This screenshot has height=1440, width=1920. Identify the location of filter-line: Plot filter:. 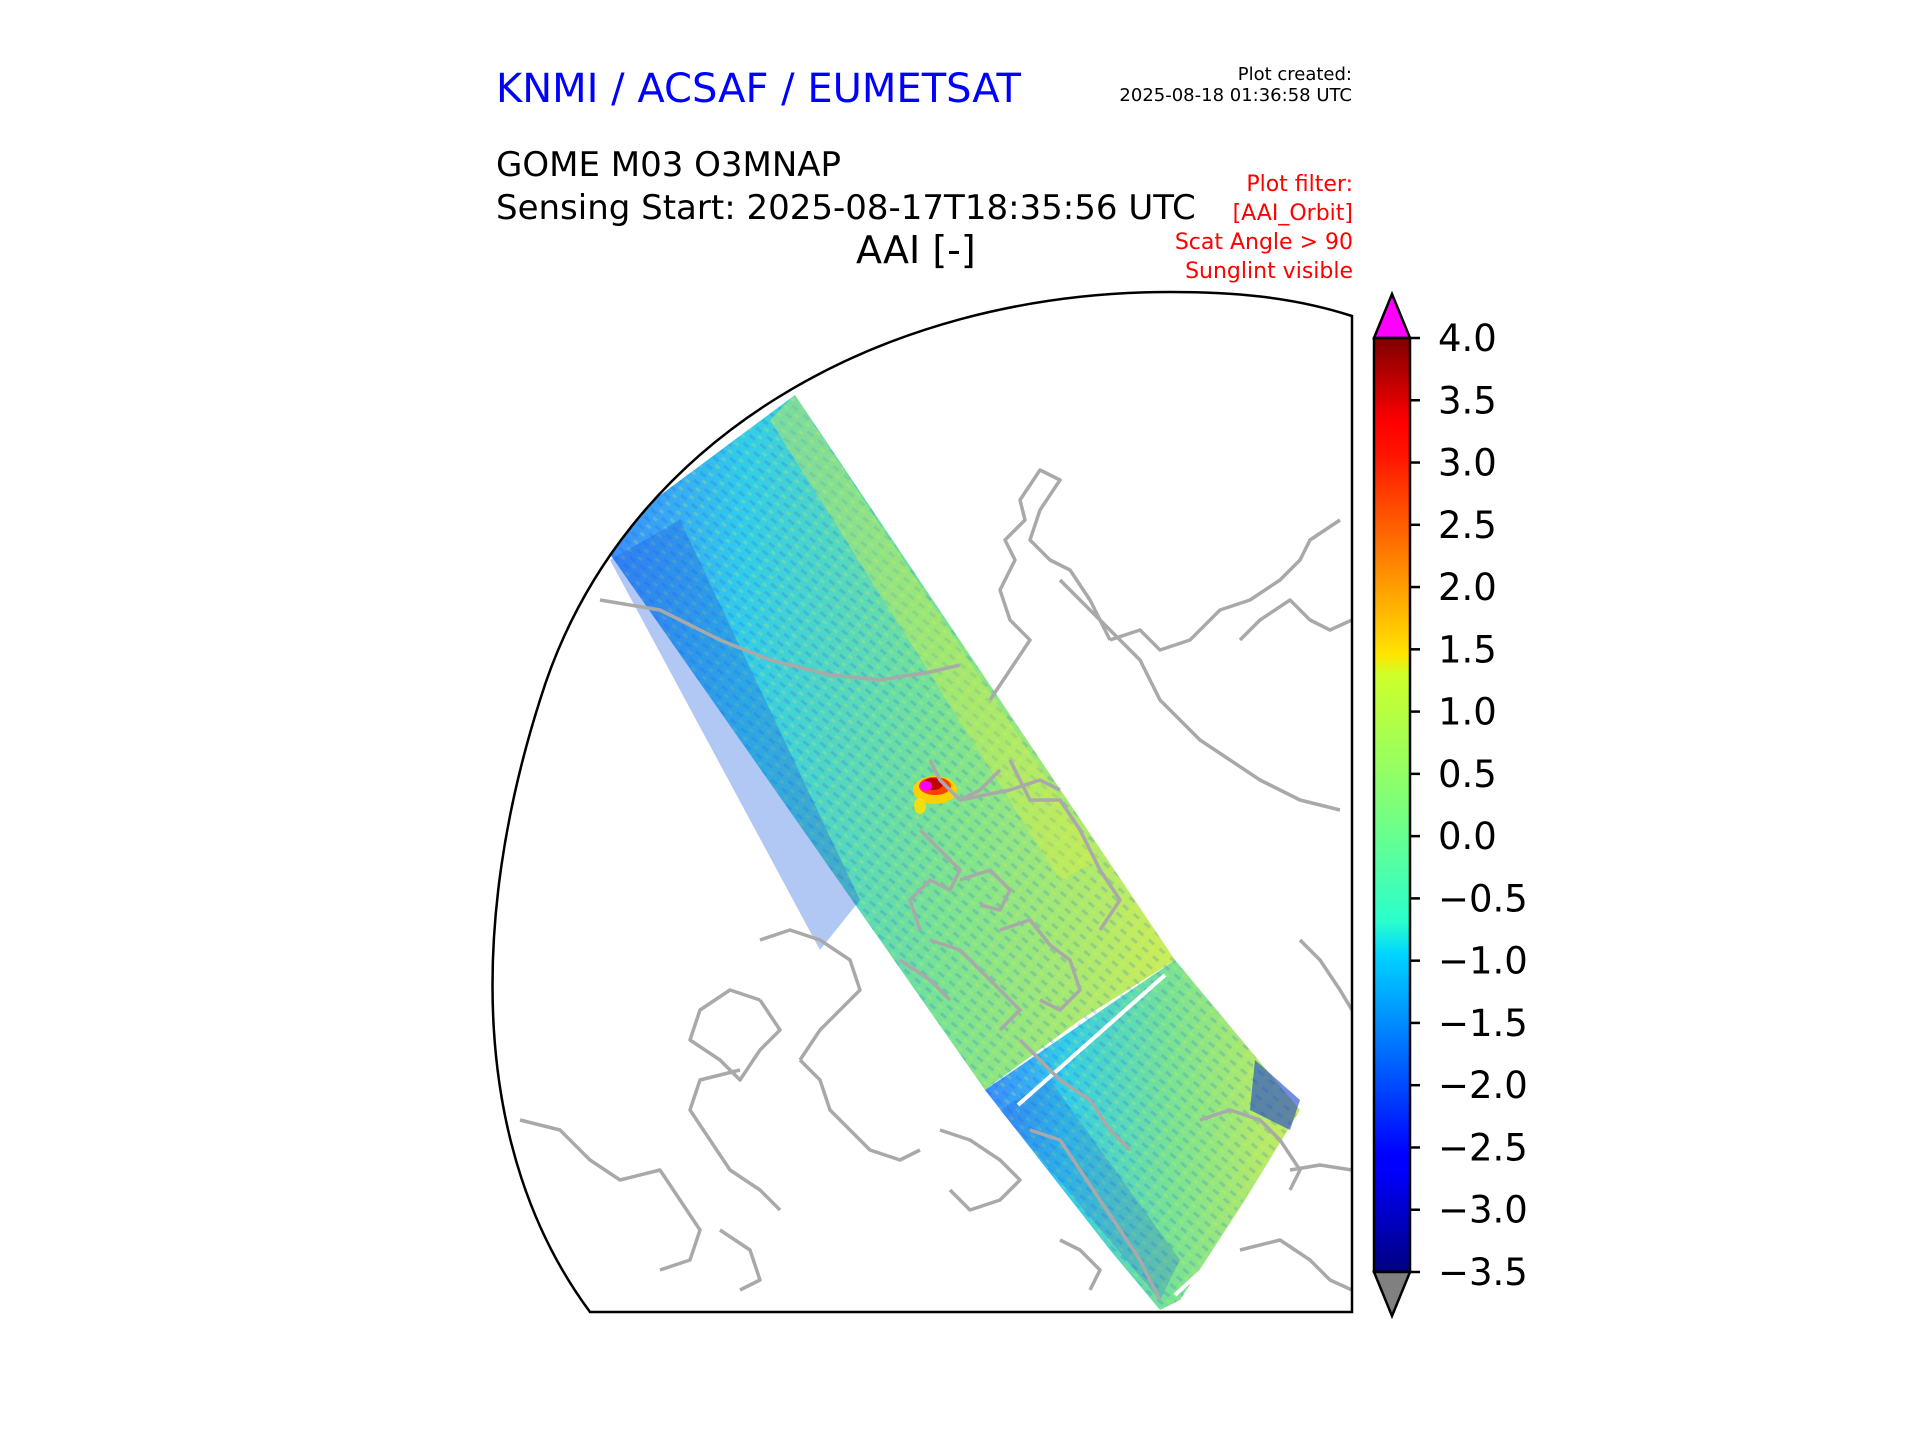
(1299, 184).